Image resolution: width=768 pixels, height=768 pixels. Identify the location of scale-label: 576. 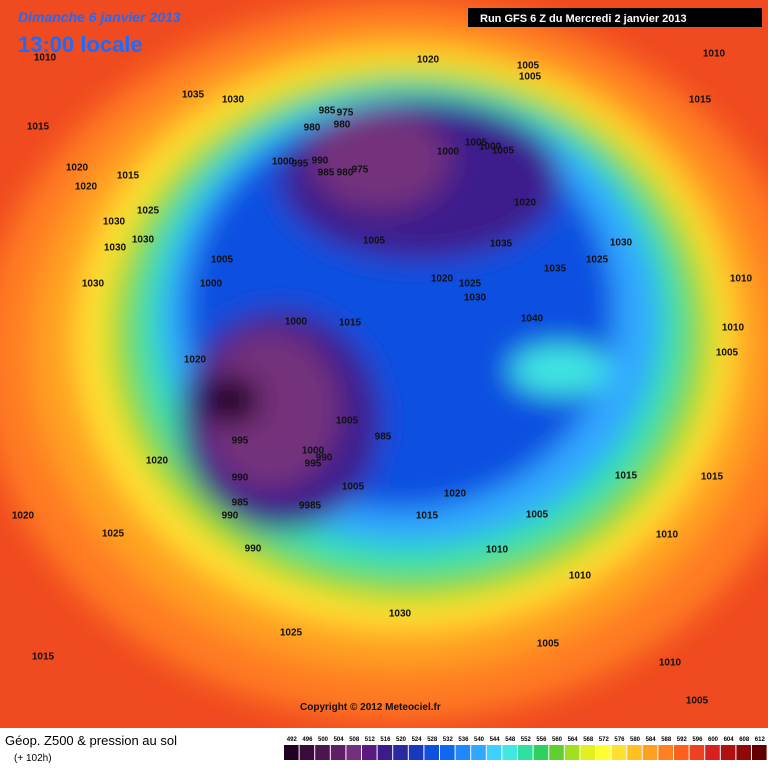
(619, 740).